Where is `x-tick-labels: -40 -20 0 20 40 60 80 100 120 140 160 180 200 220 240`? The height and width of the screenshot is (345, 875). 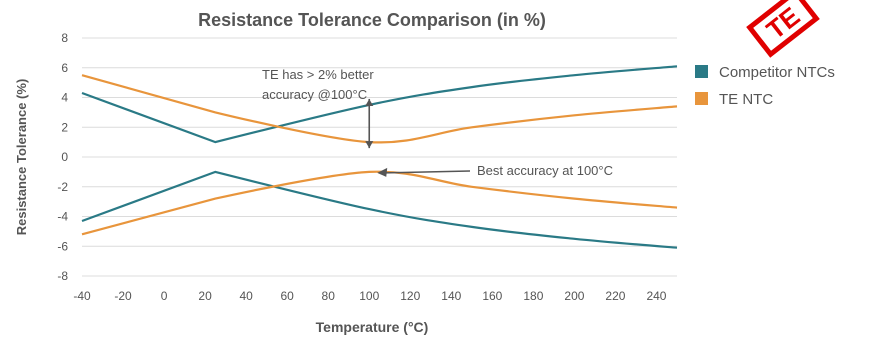 x-tick-labels: -40 -20 0 20 40 60 80 100 120 140 160 180 200 220 240 is located at coordinates (369, 296).